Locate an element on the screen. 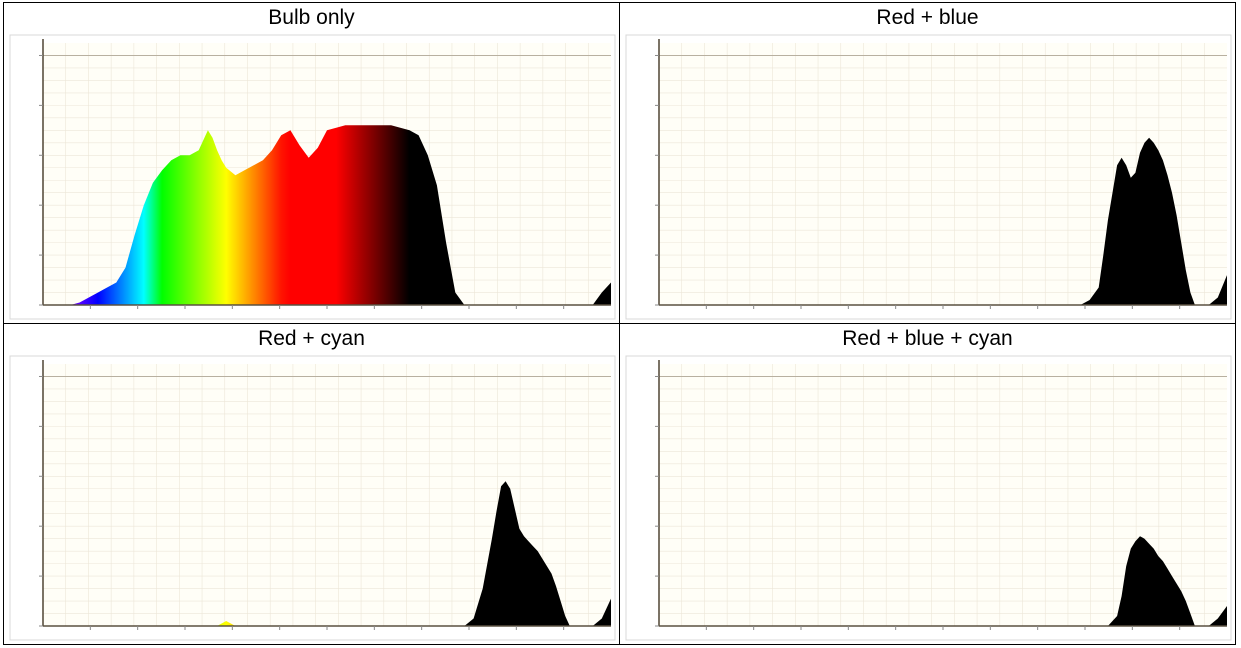  panel-title: Red + cyan is located at coordinates (311, 338).